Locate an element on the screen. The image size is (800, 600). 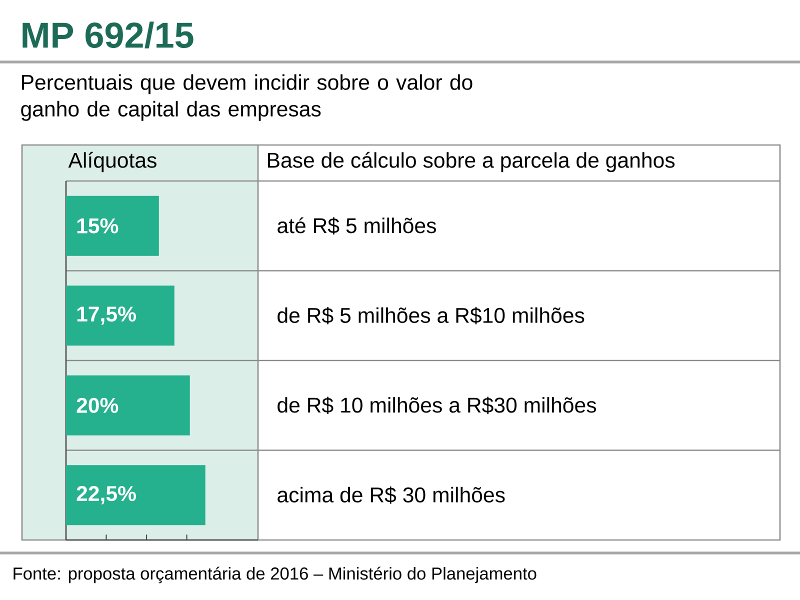
x-axis-title: Alíquotas is located at coordinates (112, 162).